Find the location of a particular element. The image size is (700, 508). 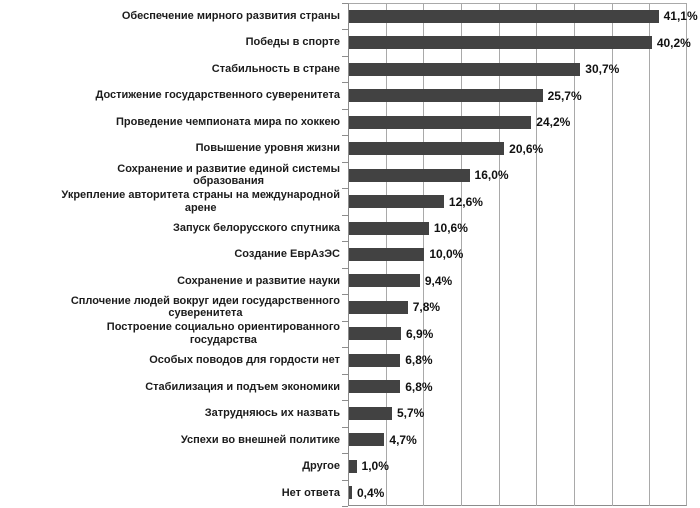

category-label: Обеспечение мирного развития страны is located at coordinates (230, 15).